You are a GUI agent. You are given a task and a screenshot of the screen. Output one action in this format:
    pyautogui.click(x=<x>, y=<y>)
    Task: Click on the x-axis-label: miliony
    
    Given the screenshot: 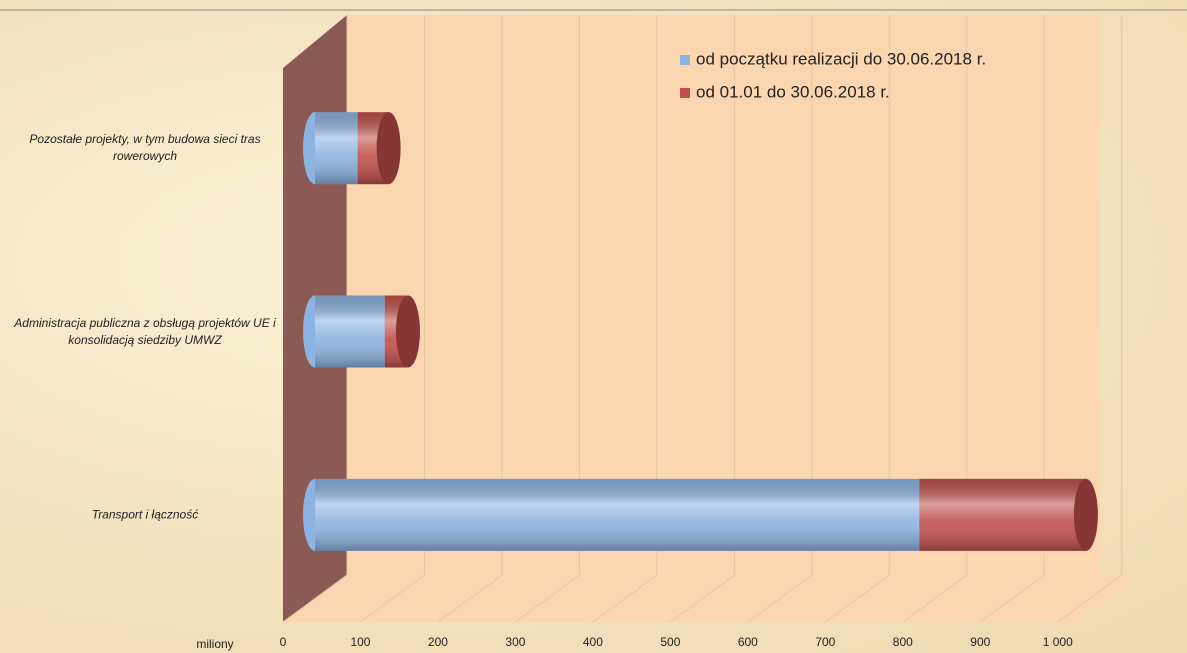 What is the action you would take?
    pyautogui.click(x=214, y=644)
    